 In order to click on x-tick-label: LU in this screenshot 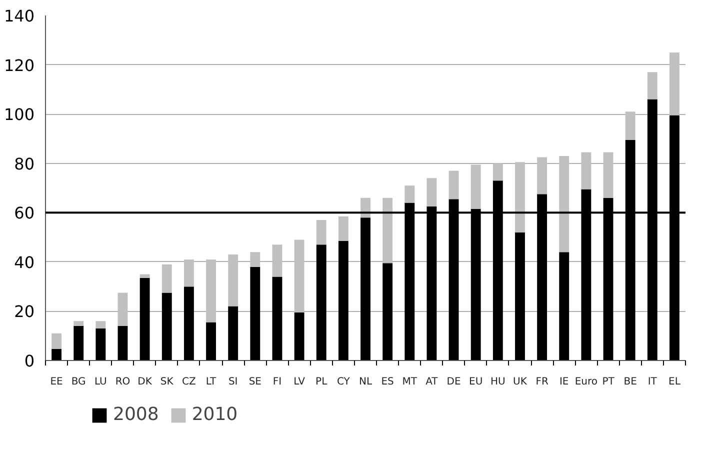, I will do `click(100, 382)`.